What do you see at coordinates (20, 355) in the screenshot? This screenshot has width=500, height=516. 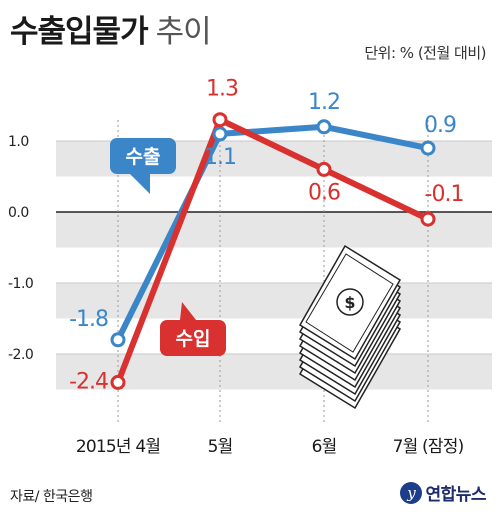 I see `y-tick-label: -2.0` at bounding box center [20, 355].